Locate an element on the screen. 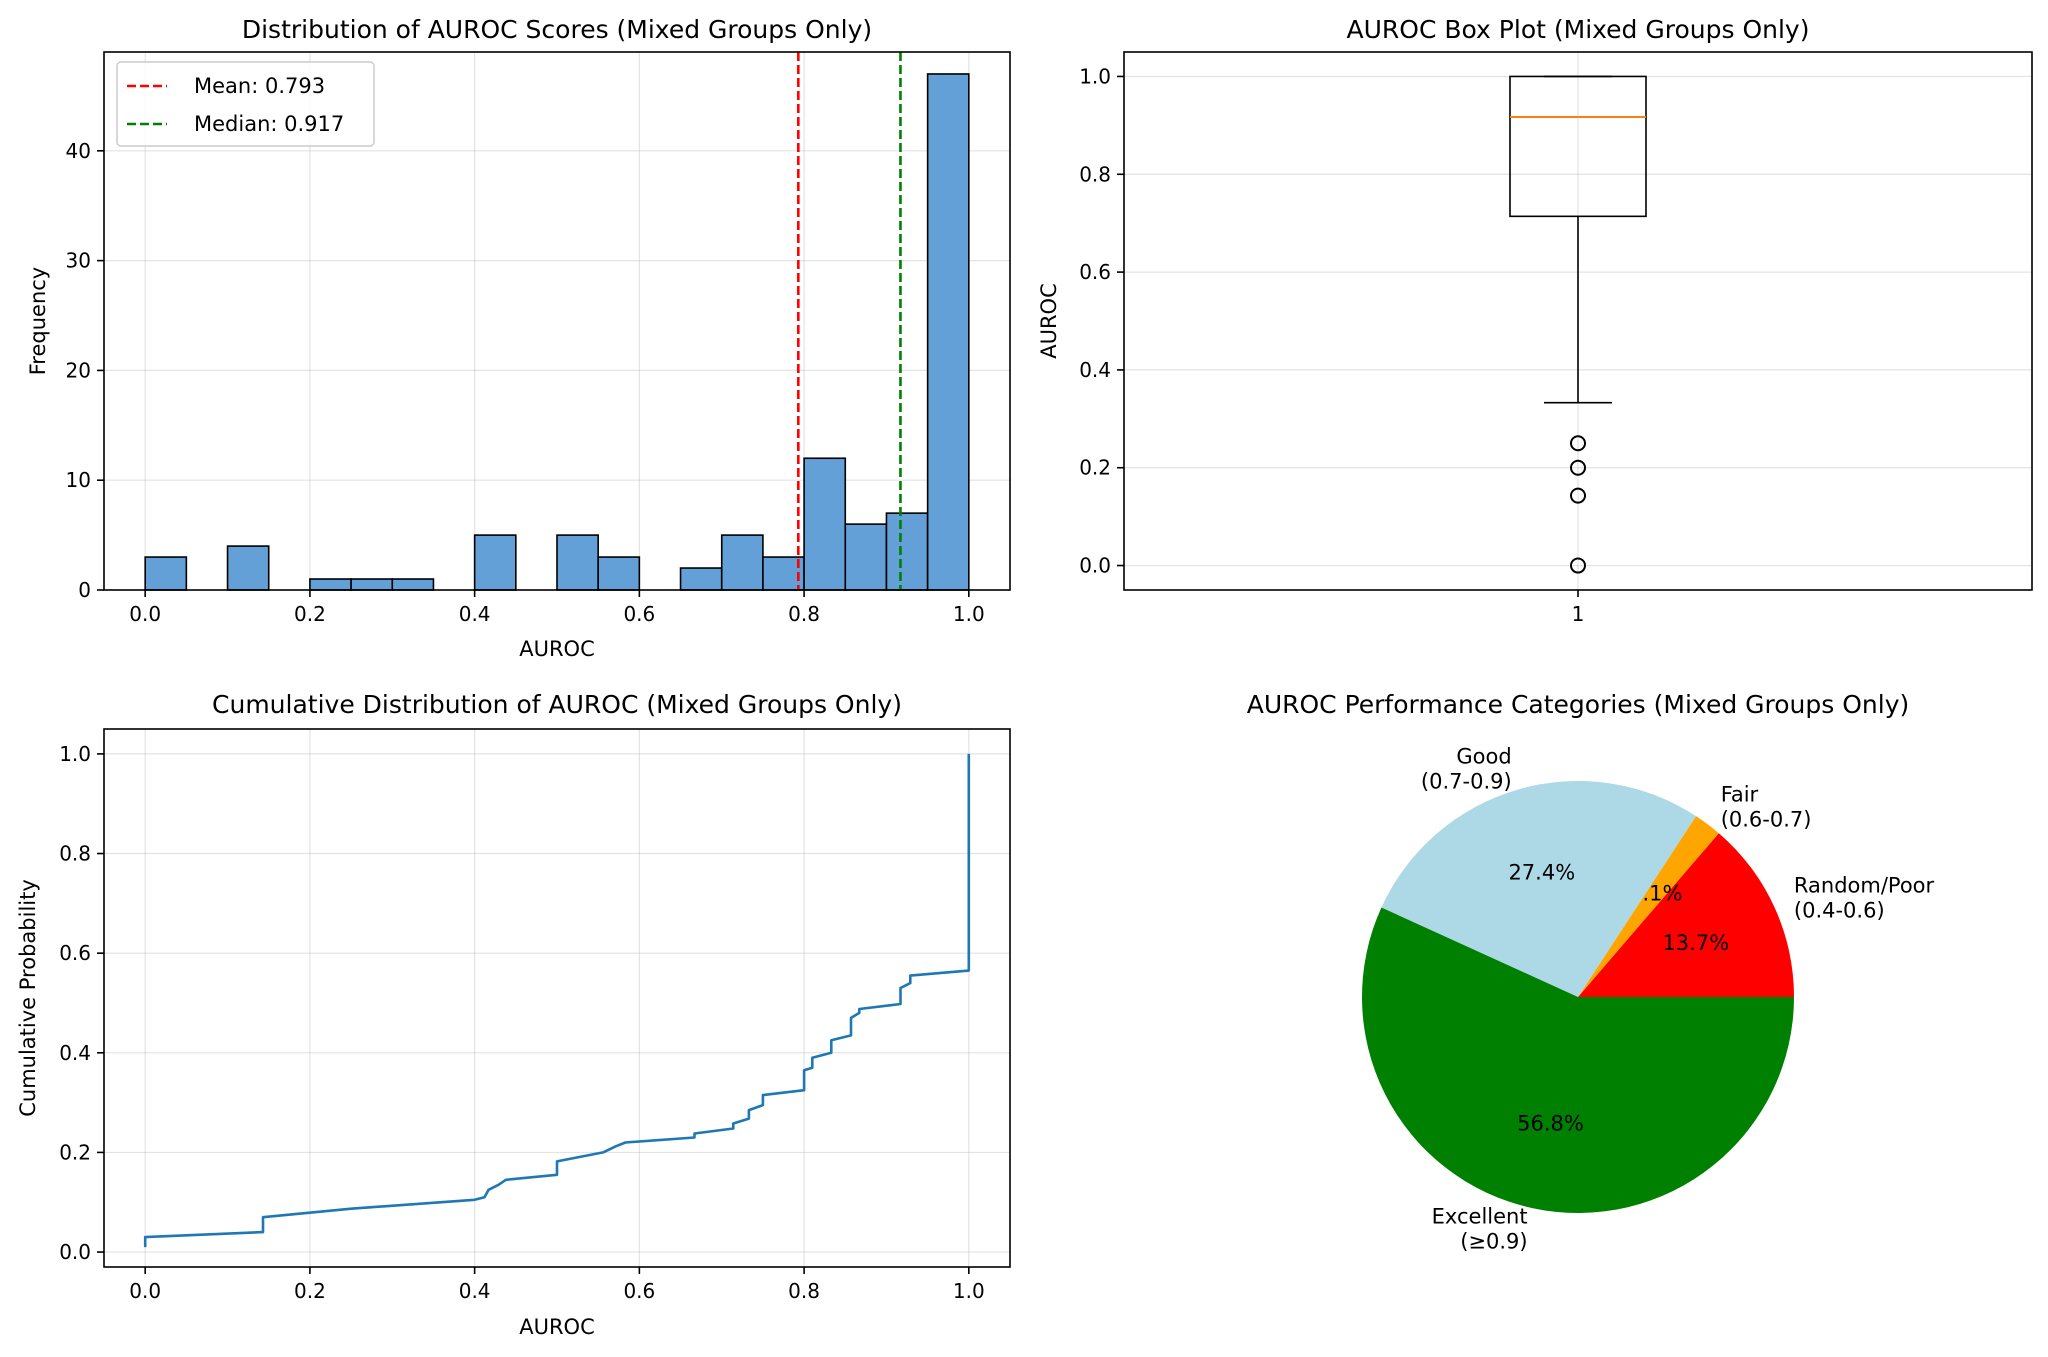 This screenshot has width=2048, height=1357. y-tick-label: 20 is located at coordinates (78, 370).